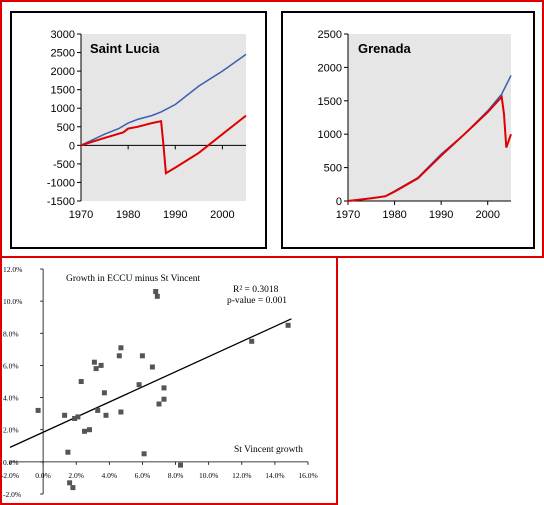 The height and width of the screenshot is (505, 544). I want to click on grenada-title: Grenada, so click(385, 48).